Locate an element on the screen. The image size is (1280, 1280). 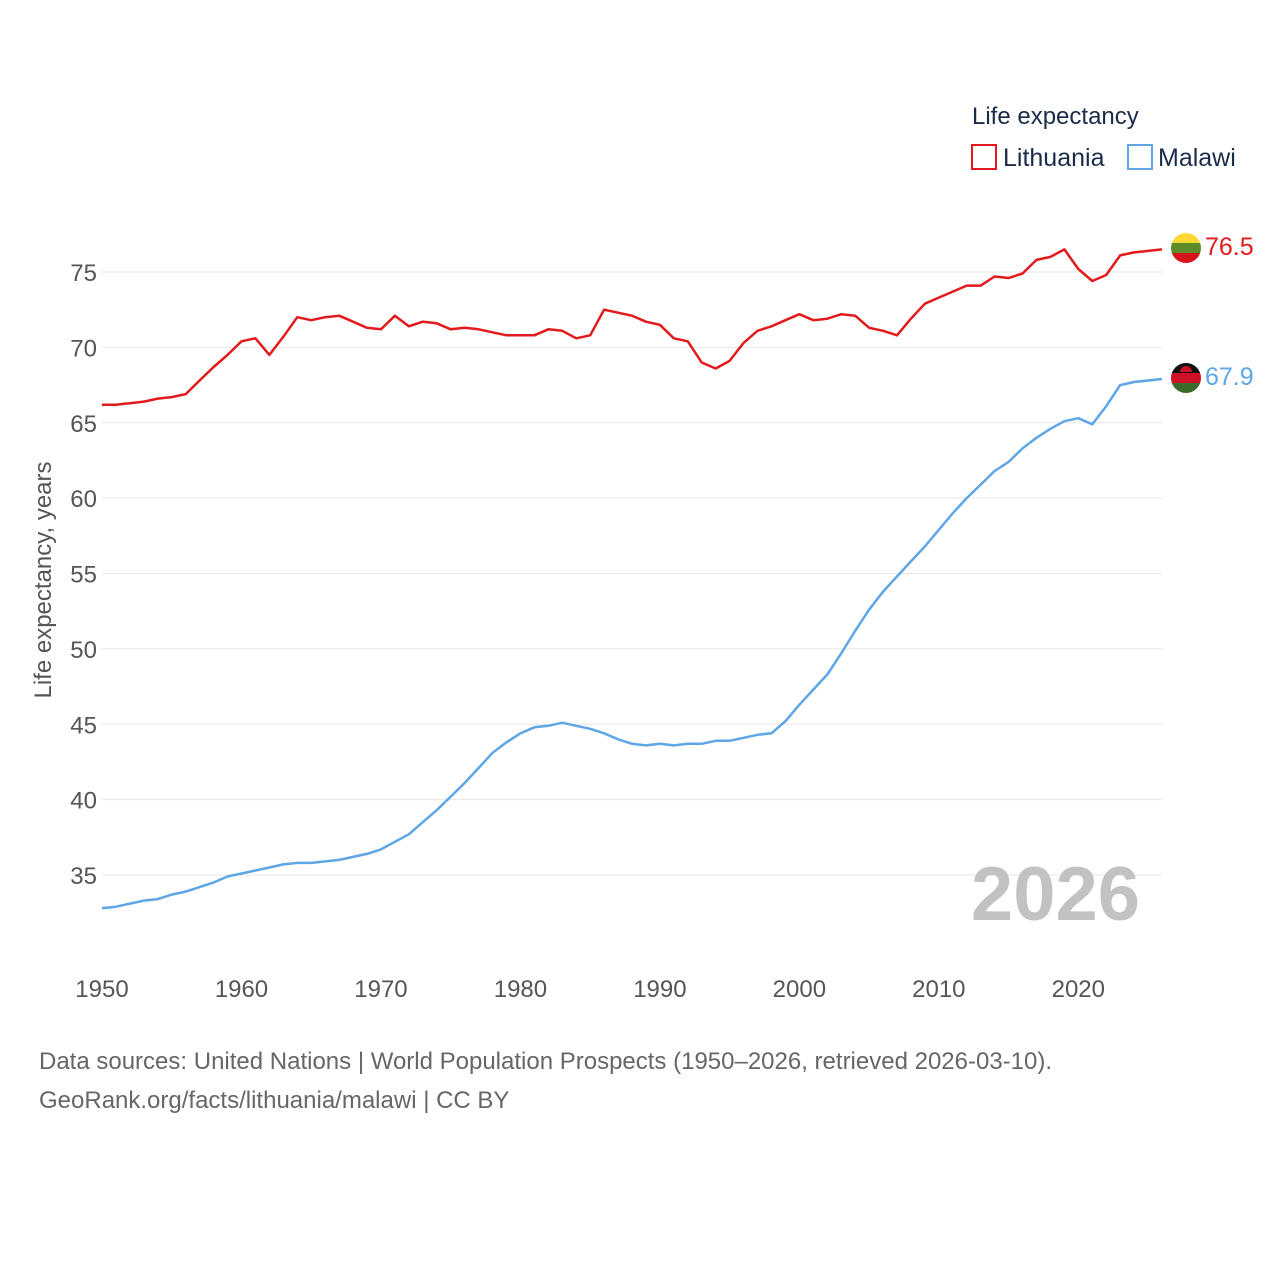
y-tick-label: 65 is located at coordinates (83, 424).